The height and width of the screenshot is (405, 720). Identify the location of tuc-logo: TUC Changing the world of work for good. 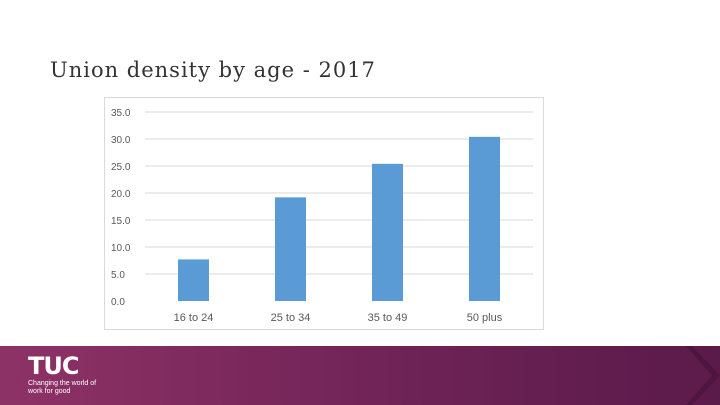
(63, 375).